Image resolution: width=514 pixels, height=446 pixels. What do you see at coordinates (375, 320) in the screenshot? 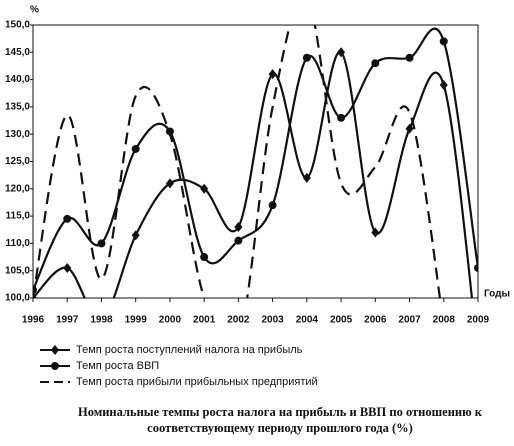
I see `x-tick-label: 2006` at bounding box center [375, 320].